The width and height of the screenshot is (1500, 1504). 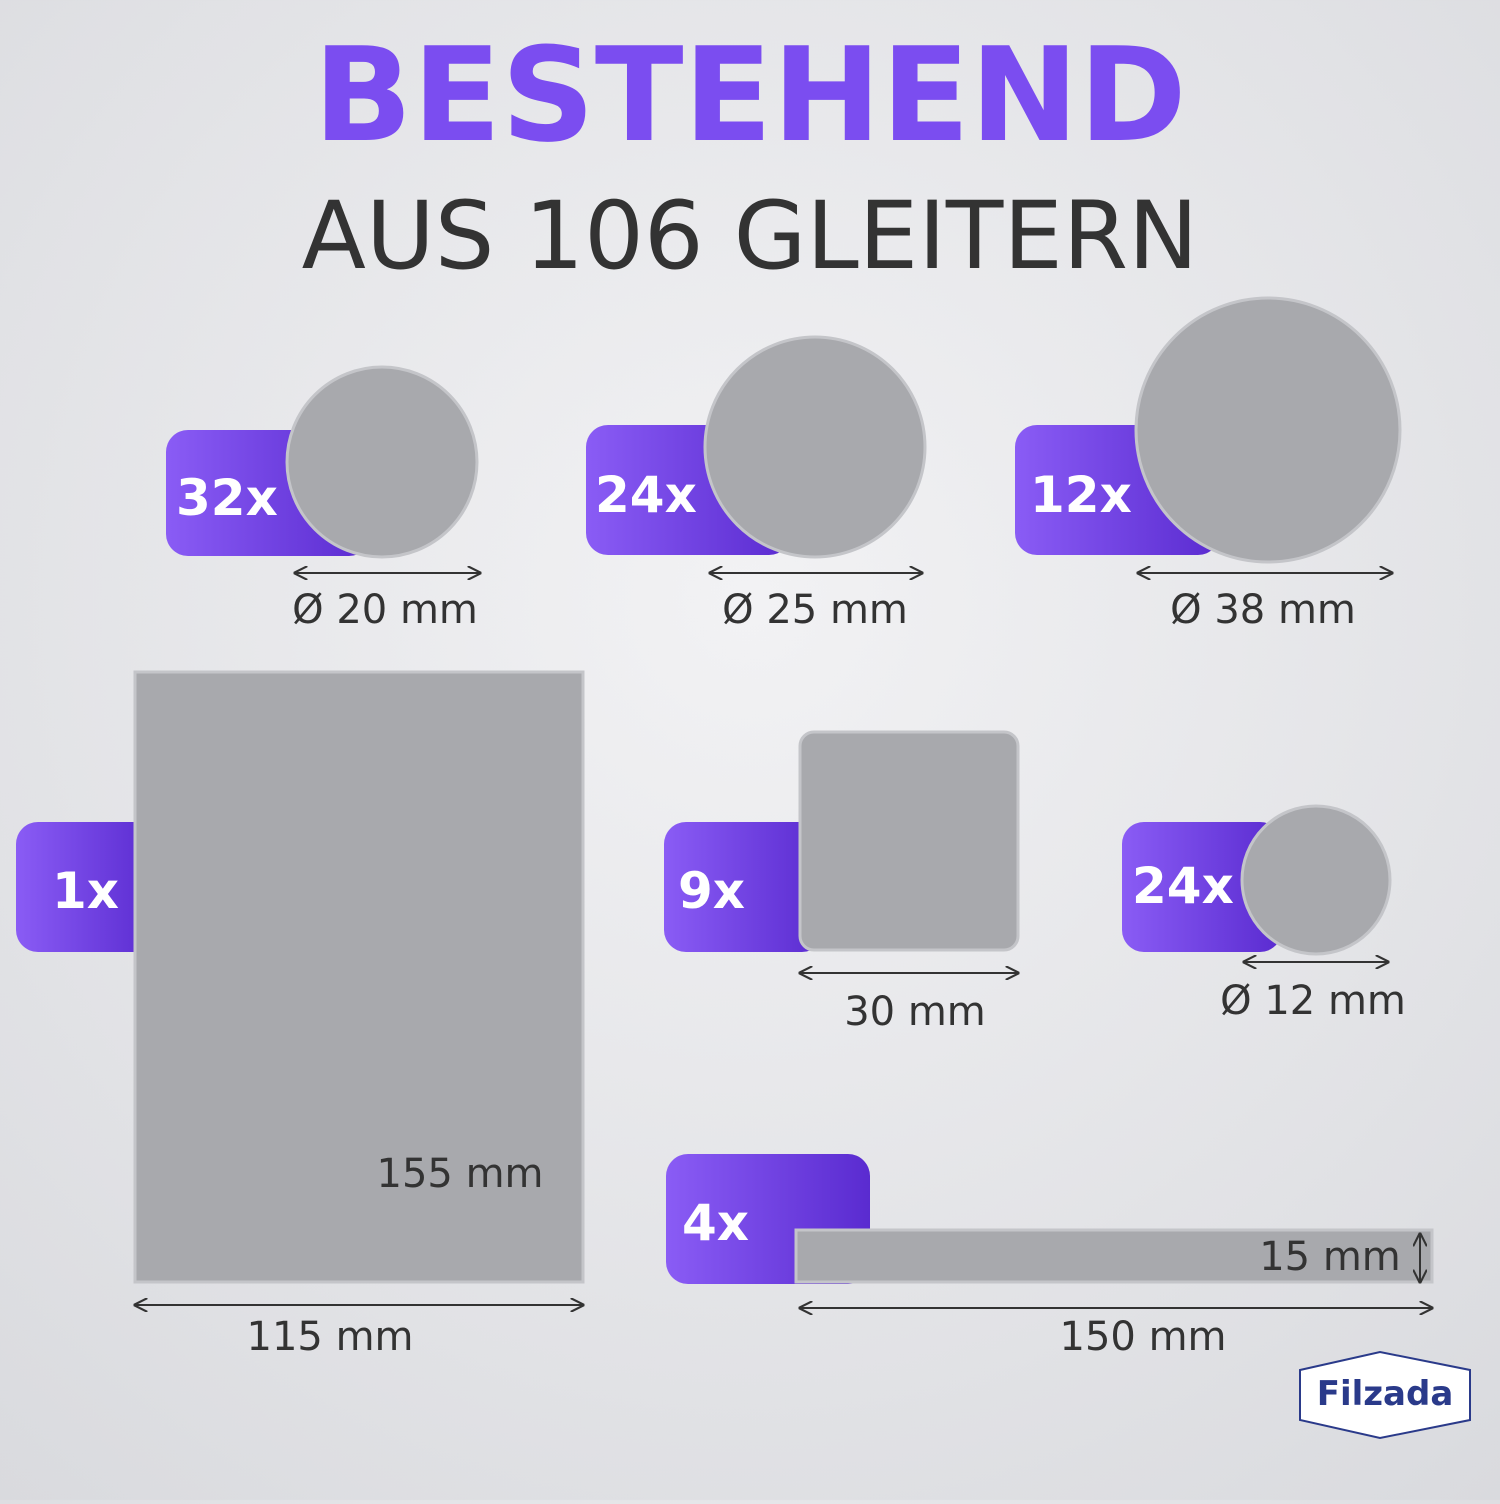 I want to click on size: 30 mm, so click(x=915, y=1012).